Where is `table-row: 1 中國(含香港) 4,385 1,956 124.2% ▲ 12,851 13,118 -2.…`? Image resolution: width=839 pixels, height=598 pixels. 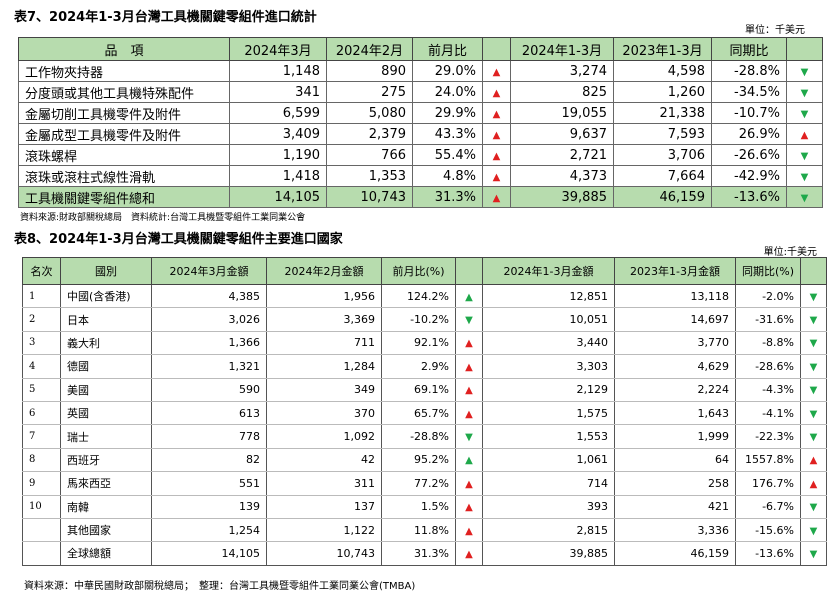 table-row: 1 中國(含香港) 4,385 1,956 124.2% ▲ 12,851 13,118 -2.… is located at coordinates (424, 296).